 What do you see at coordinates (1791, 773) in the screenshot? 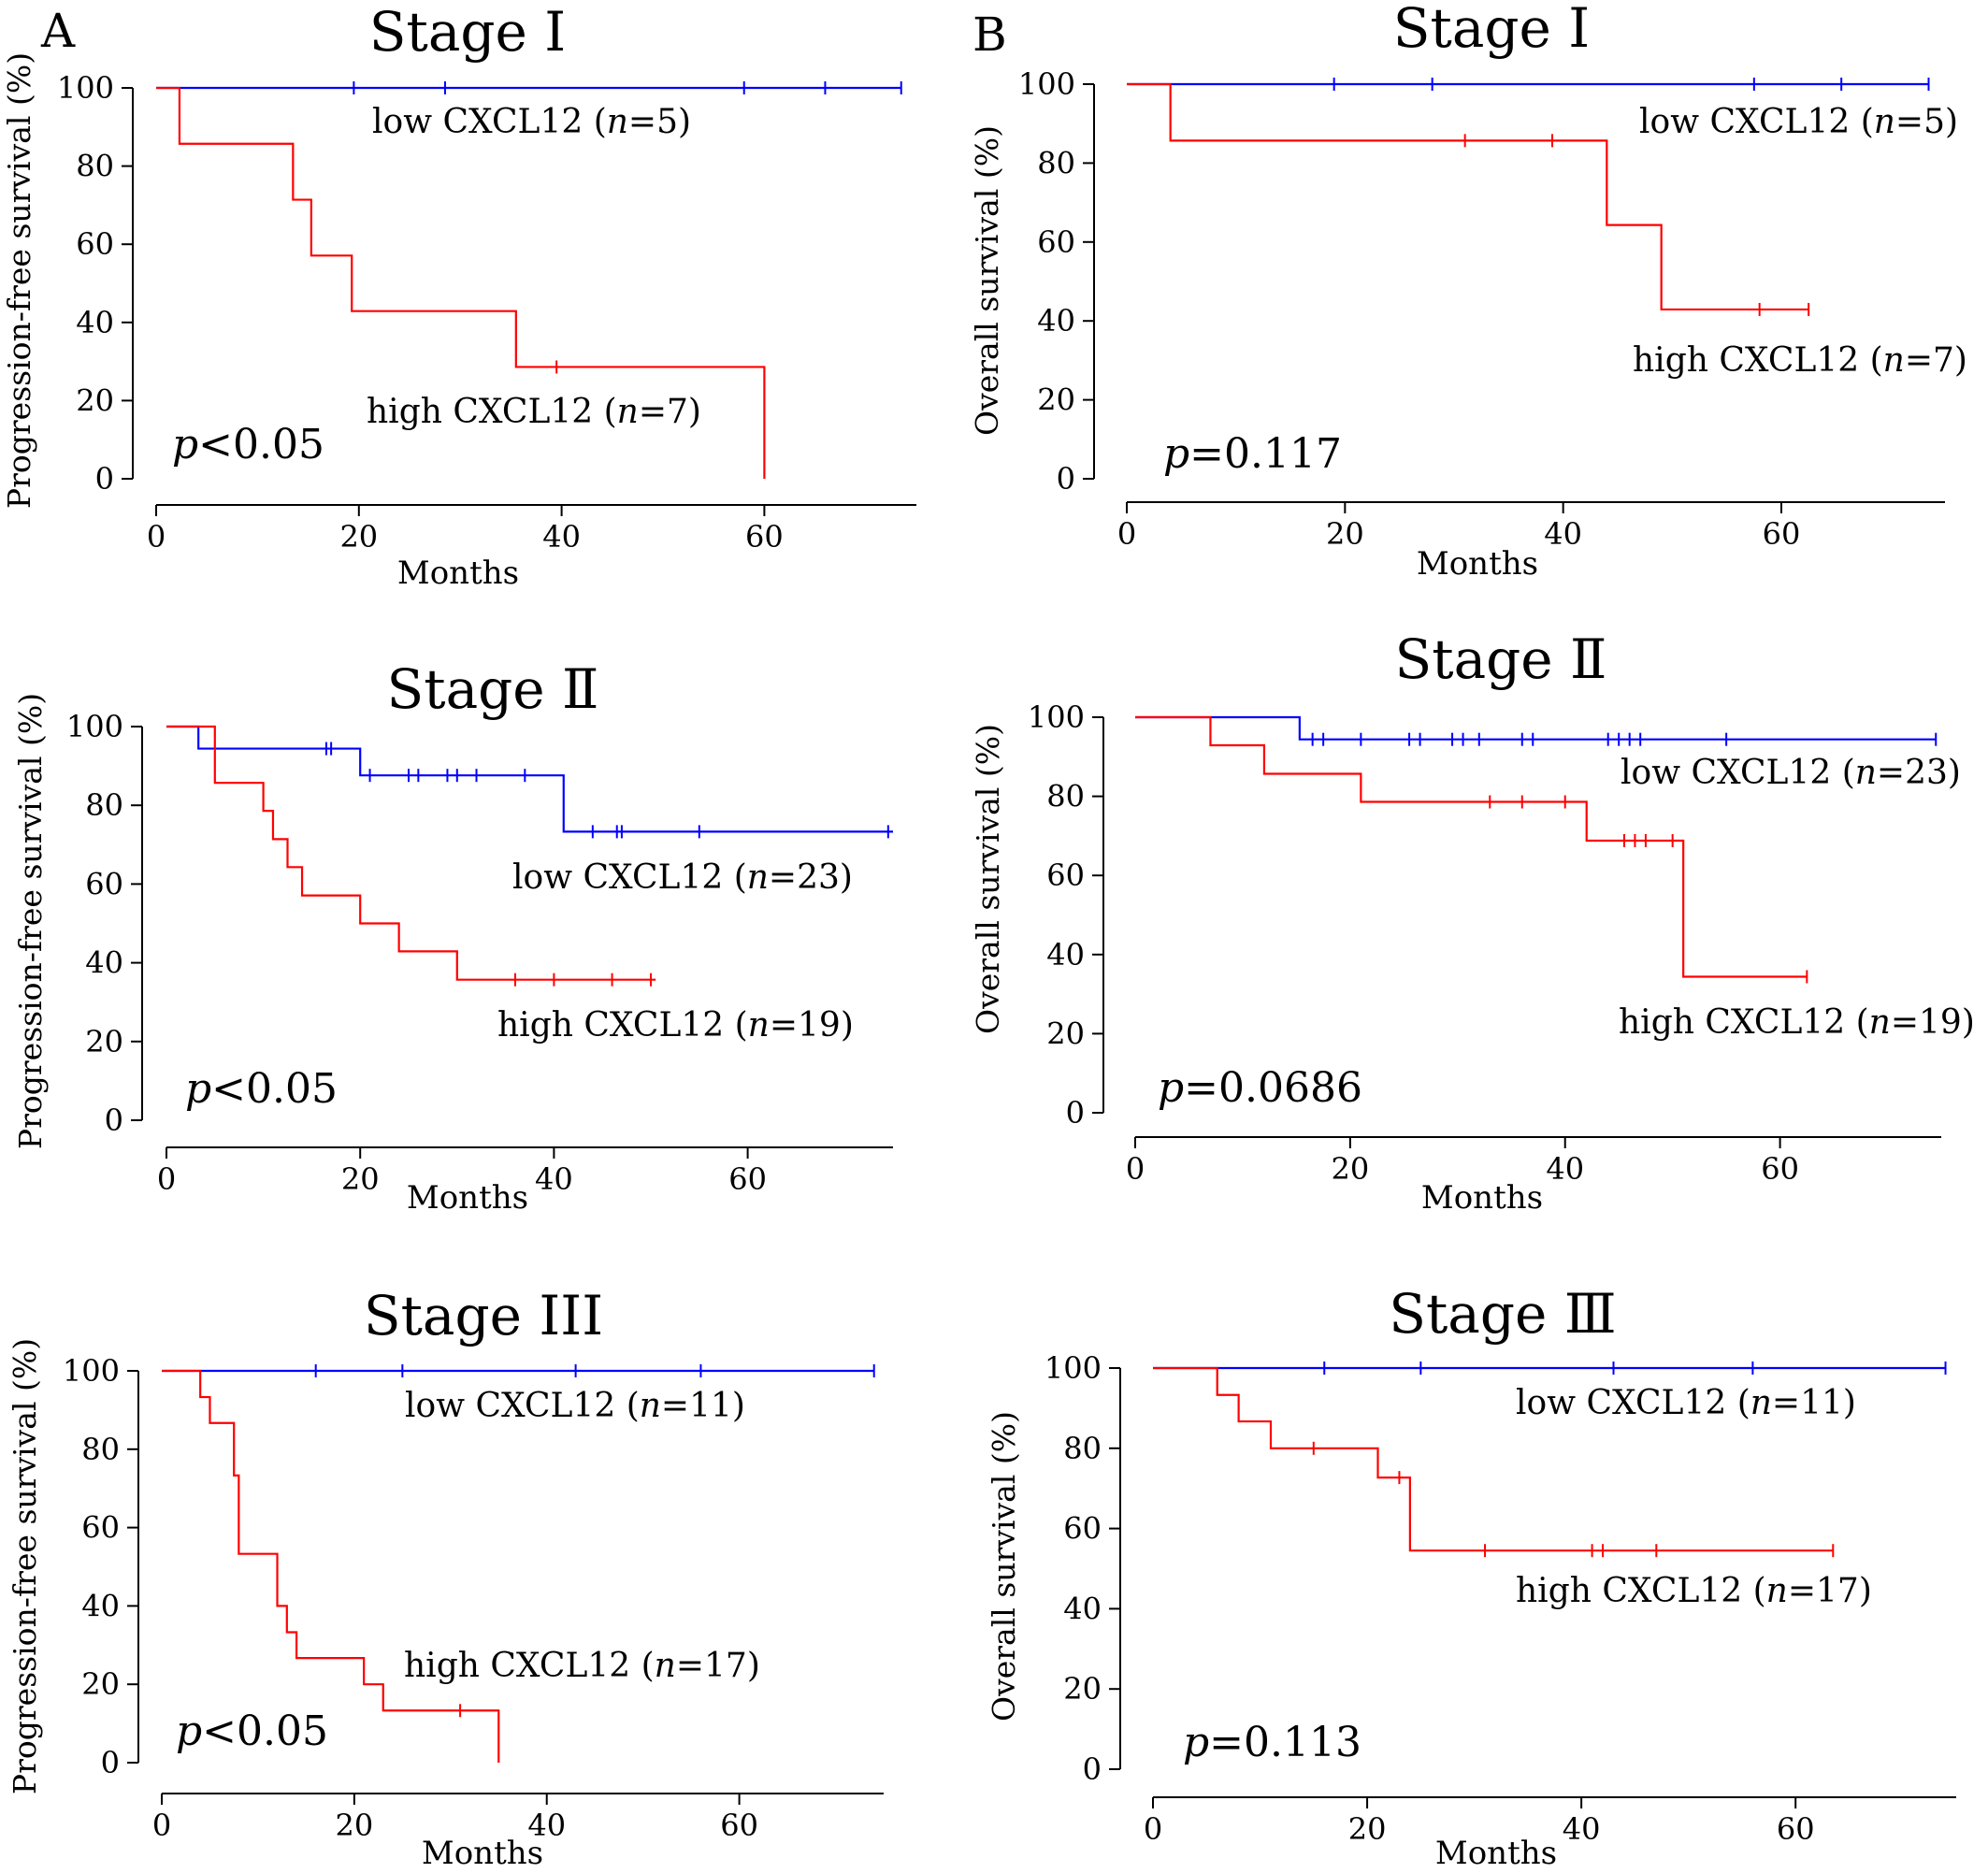
I see `legend-low: low CXCL12 (n=23)` at bounding box center [1791, 773].